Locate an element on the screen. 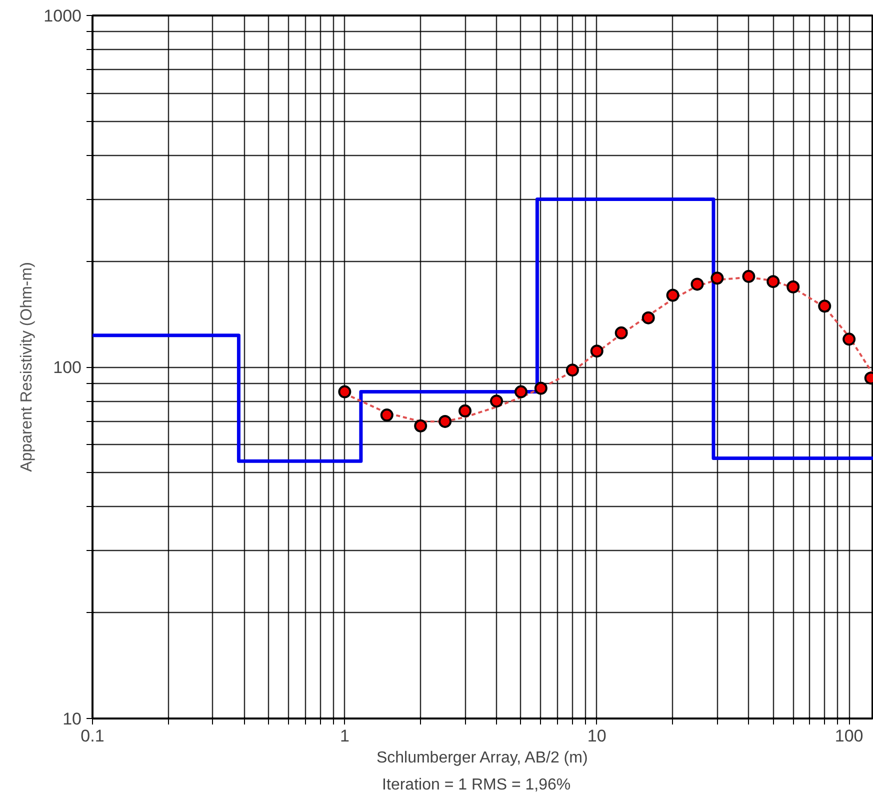  text: Iteration = 1 RMS = 1,96% is located at coordinates (476, 785).